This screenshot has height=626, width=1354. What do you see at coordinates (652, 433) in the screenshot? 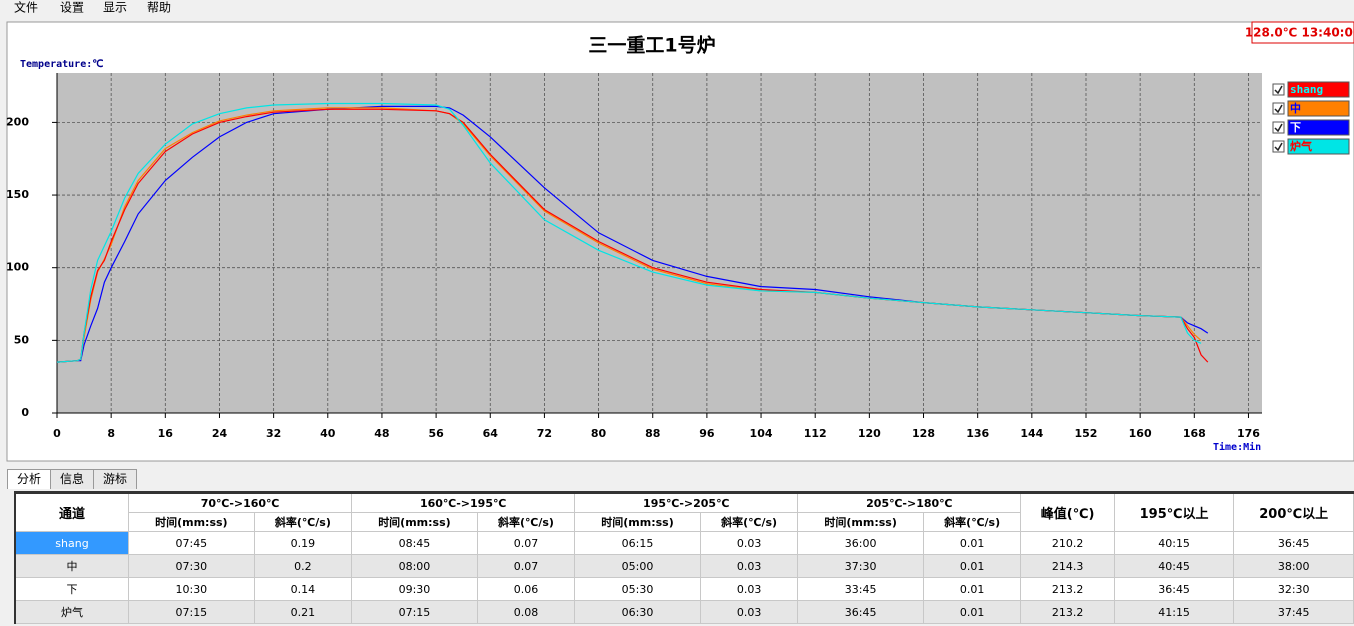
I see `x-tick-label: 88` at bounding box center [652, 433].